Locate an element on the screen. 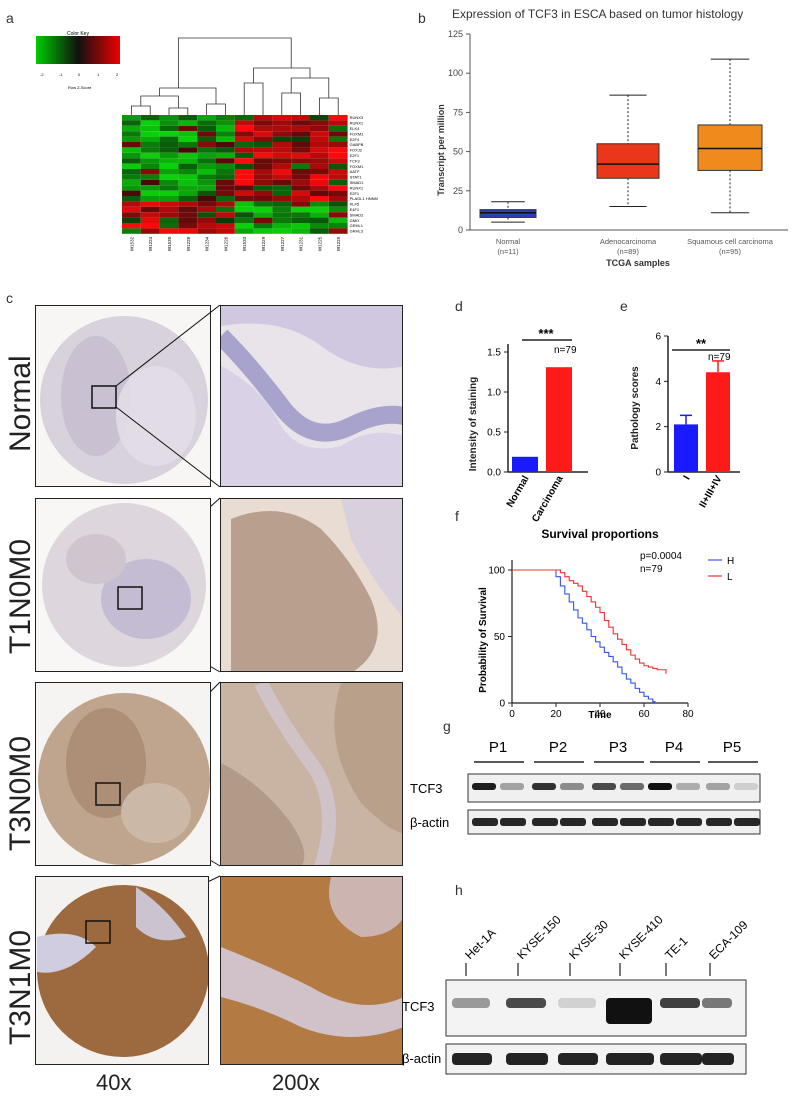 The width and height of the screenshot is (800, 1099). color-key-tick: -2 is located at coordinates (42, 74).